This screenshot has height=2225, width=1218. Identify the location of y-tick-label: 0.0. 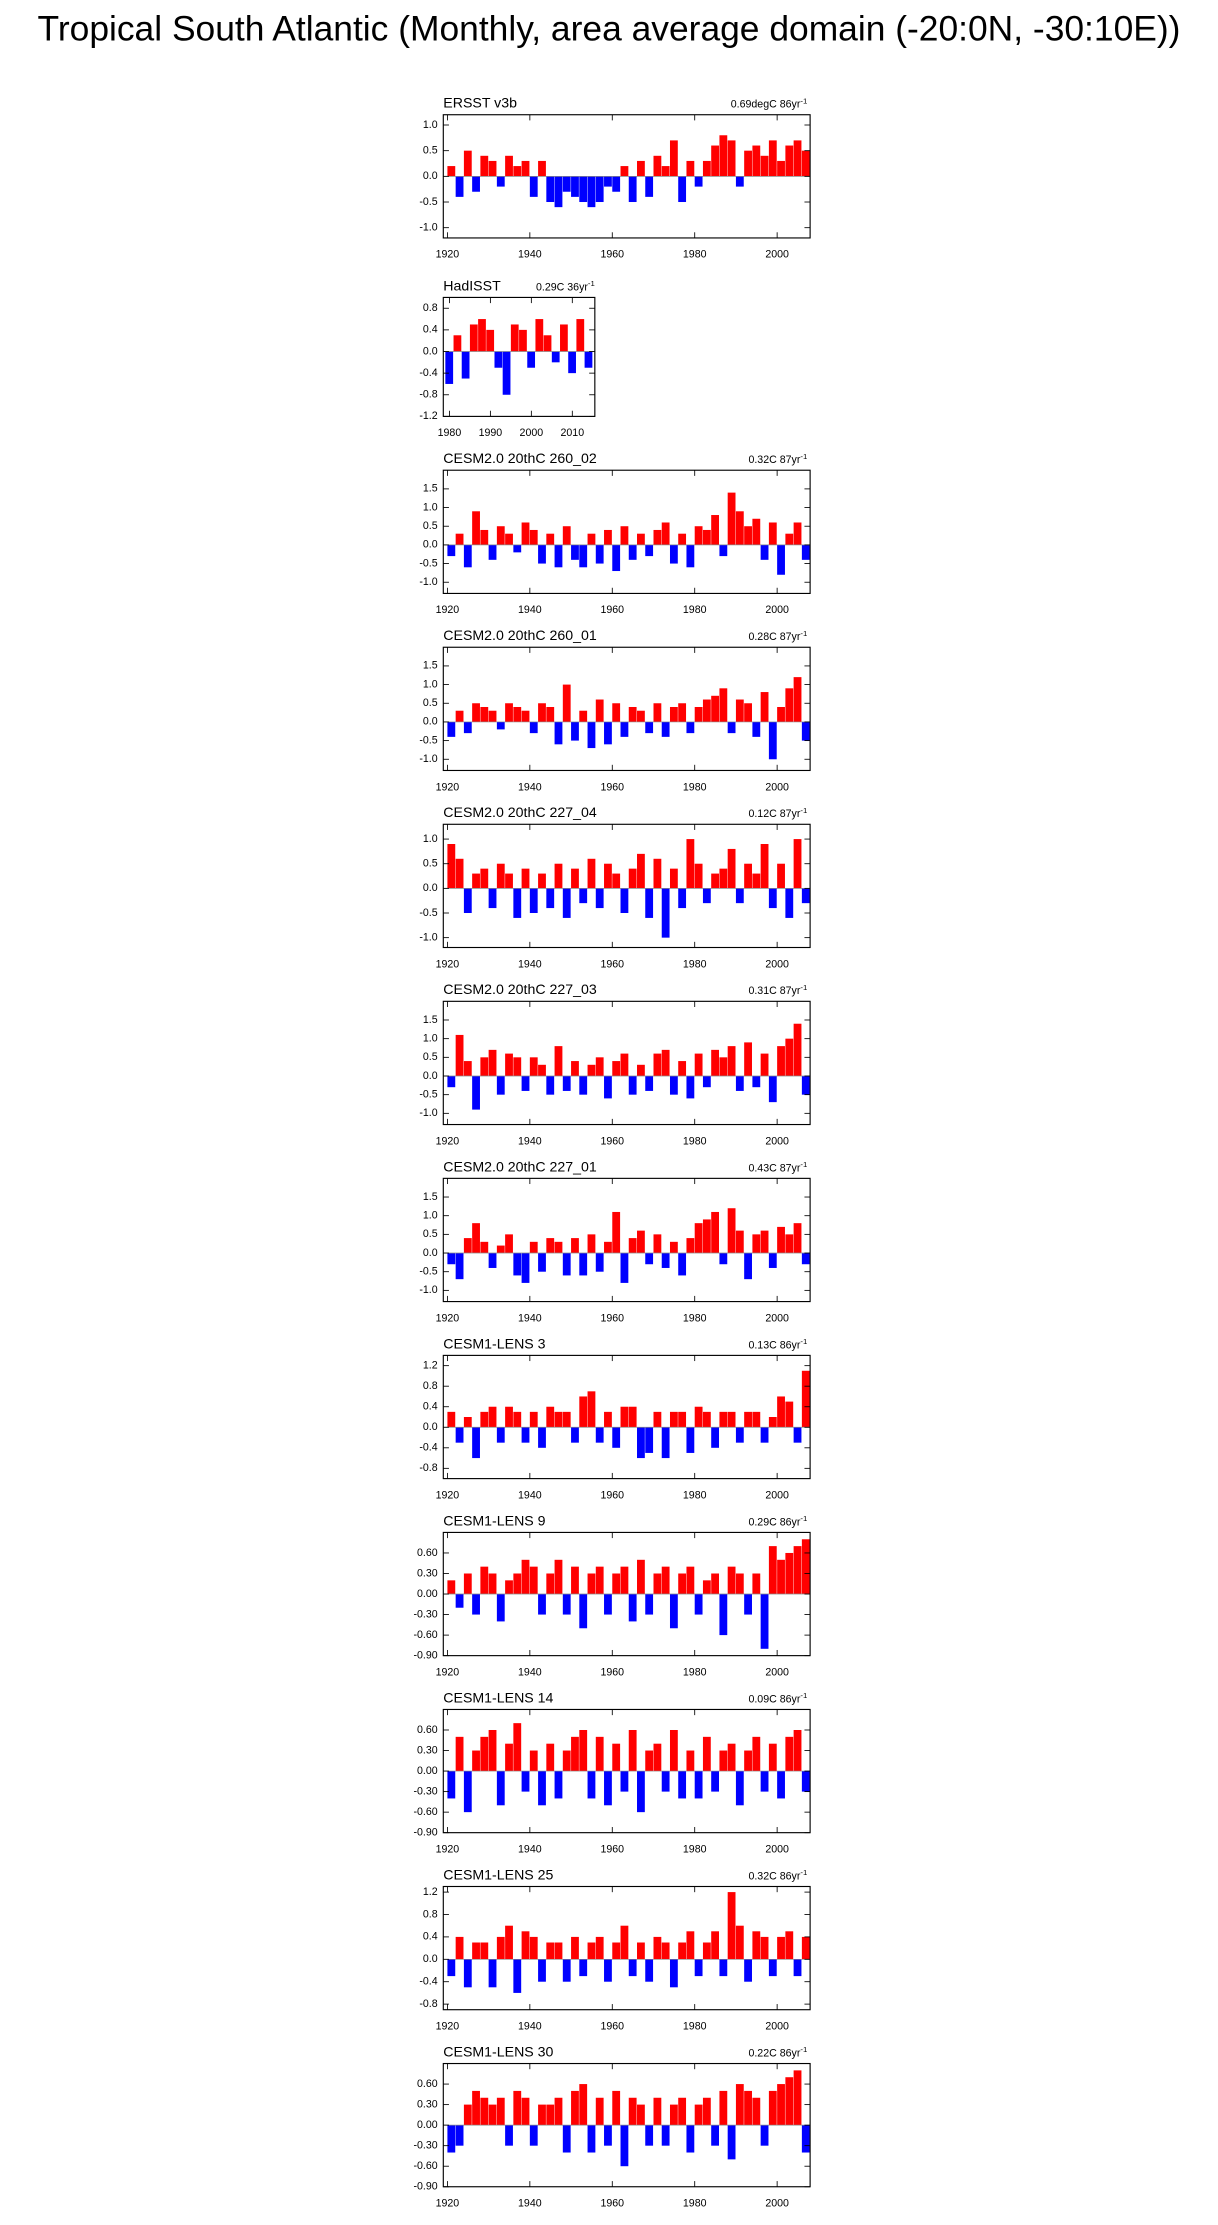
(430, 888).